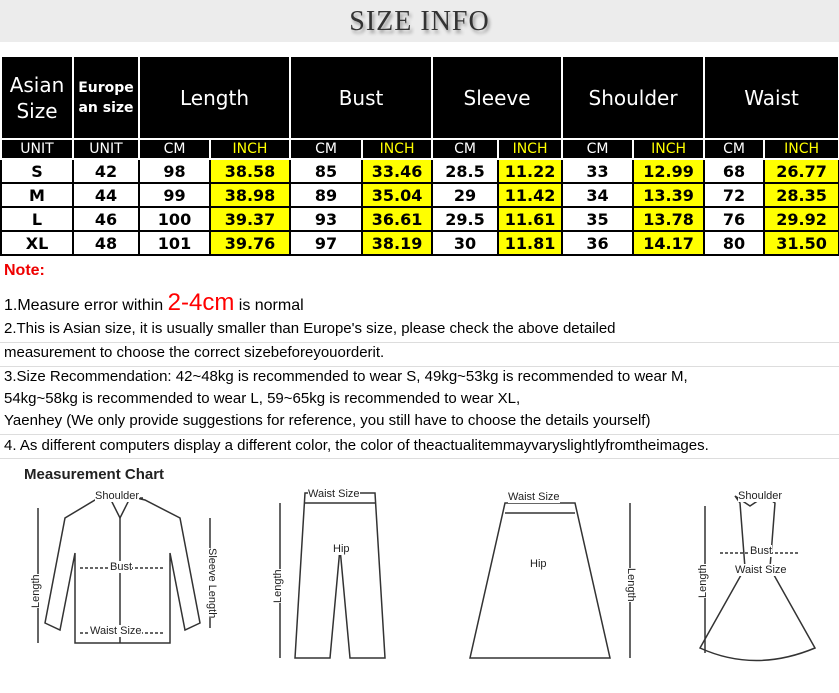 The width and height of the screenshot is (839, 693). Describe the element at coordinates (734, 171) in the screenshot. I see `table-cell: 68` at that location.